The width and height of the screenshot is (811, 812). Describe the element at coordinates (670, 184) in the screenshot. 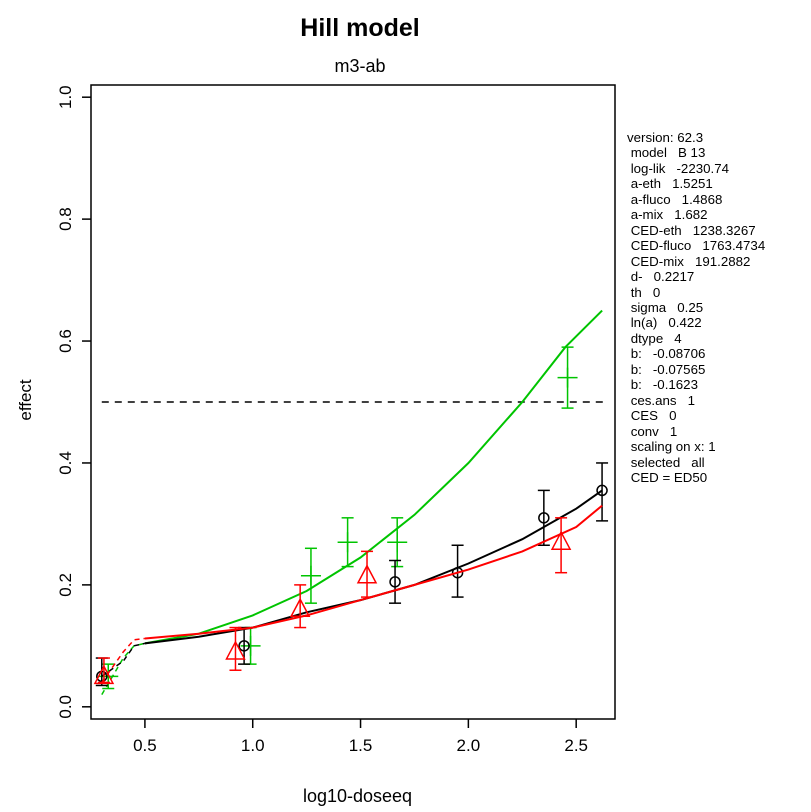

I see `info-line: a-eth 1.5251` at that location.